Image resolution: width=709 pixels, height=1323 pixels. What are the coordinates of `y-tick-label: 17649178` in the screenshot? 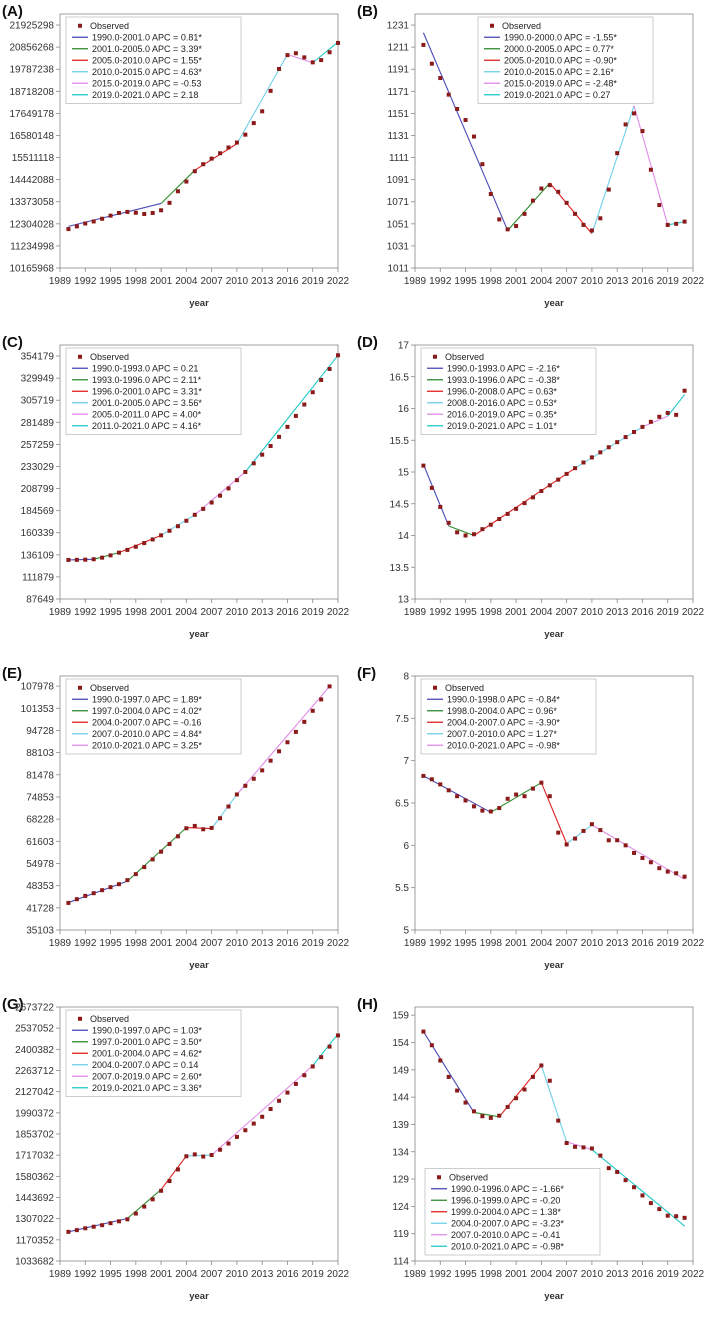 It's located at (32, 114).